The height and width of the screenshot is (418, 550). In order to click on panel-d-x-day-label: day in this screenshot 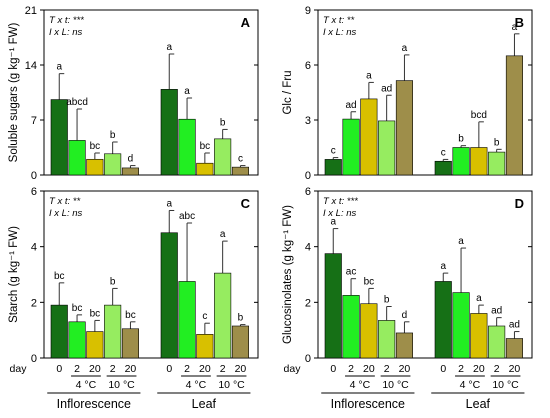, I will do `click(293, 369)`.